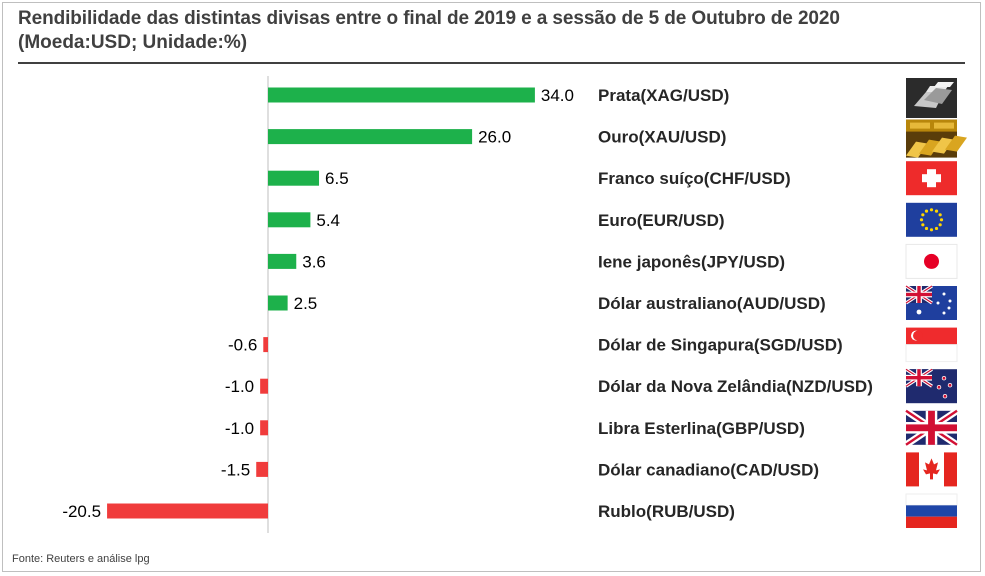  I want to click on gold-bars-icon, so click(936, 138).